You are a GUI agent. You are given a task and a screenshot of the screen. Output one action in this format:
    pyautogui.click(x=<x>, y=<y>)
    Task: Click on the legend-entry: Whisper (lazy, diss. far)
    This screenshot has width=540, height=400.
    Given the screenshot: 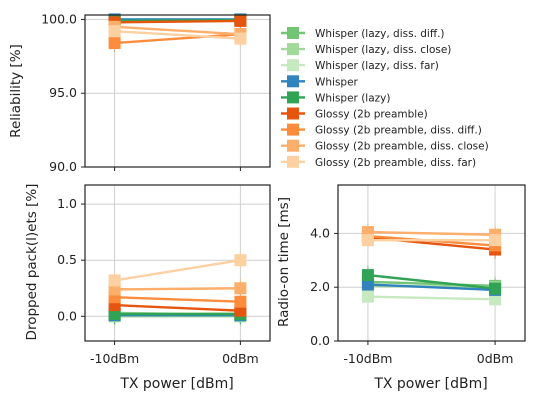 What is the action you would take?
    pyautogui.click(x=360, y=65)
    